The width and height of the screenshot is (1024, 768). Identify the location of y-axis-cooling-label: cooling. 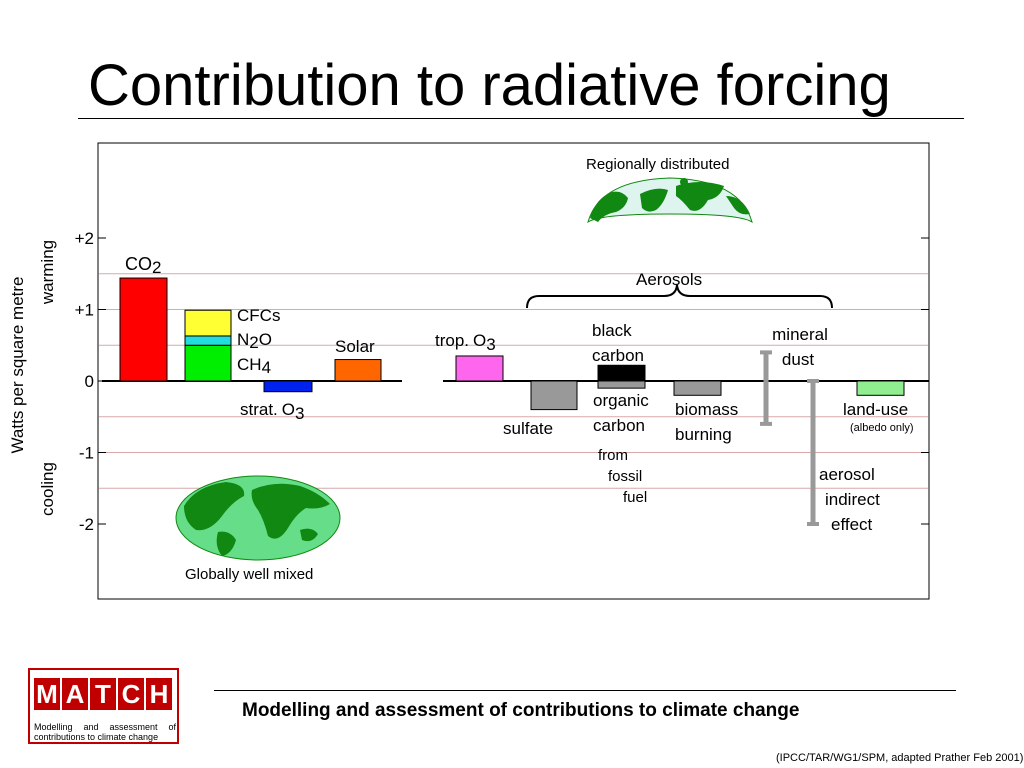
(47, 489).